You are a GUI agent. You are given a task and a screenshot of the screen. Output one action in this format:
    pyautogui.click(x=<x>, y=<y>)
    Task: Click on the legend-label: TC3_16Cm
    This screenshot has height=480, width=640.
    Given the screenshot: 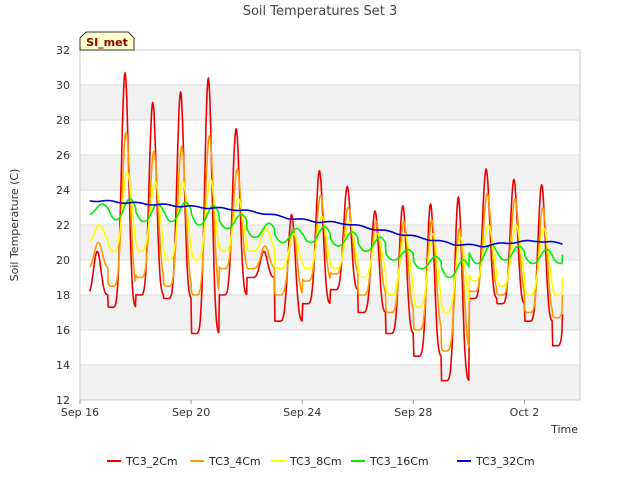 What is the action you would take?
    pyautogui.click(x=399, y=461)
    